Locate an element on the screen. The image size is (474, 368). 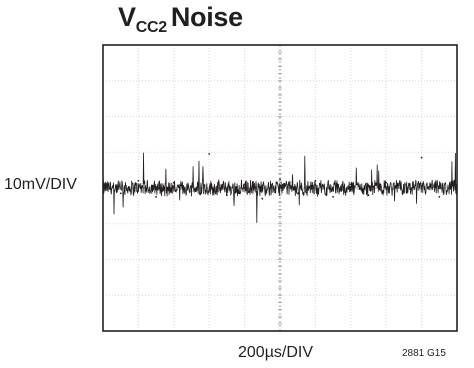
noise-series-line is located at coordinates (280, 188).